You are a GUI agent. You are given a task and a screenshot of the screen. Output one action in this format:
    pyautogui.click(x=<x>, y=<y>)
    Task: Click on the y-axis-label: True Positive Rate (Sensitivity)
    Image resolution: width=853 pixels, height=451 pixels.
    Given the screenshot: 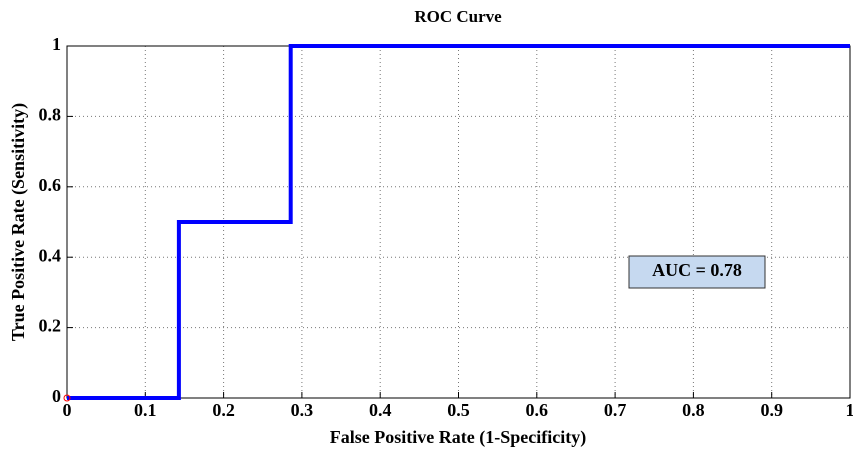 What is the action you would take?
    pyautogui.click(x=18, y=222)
    